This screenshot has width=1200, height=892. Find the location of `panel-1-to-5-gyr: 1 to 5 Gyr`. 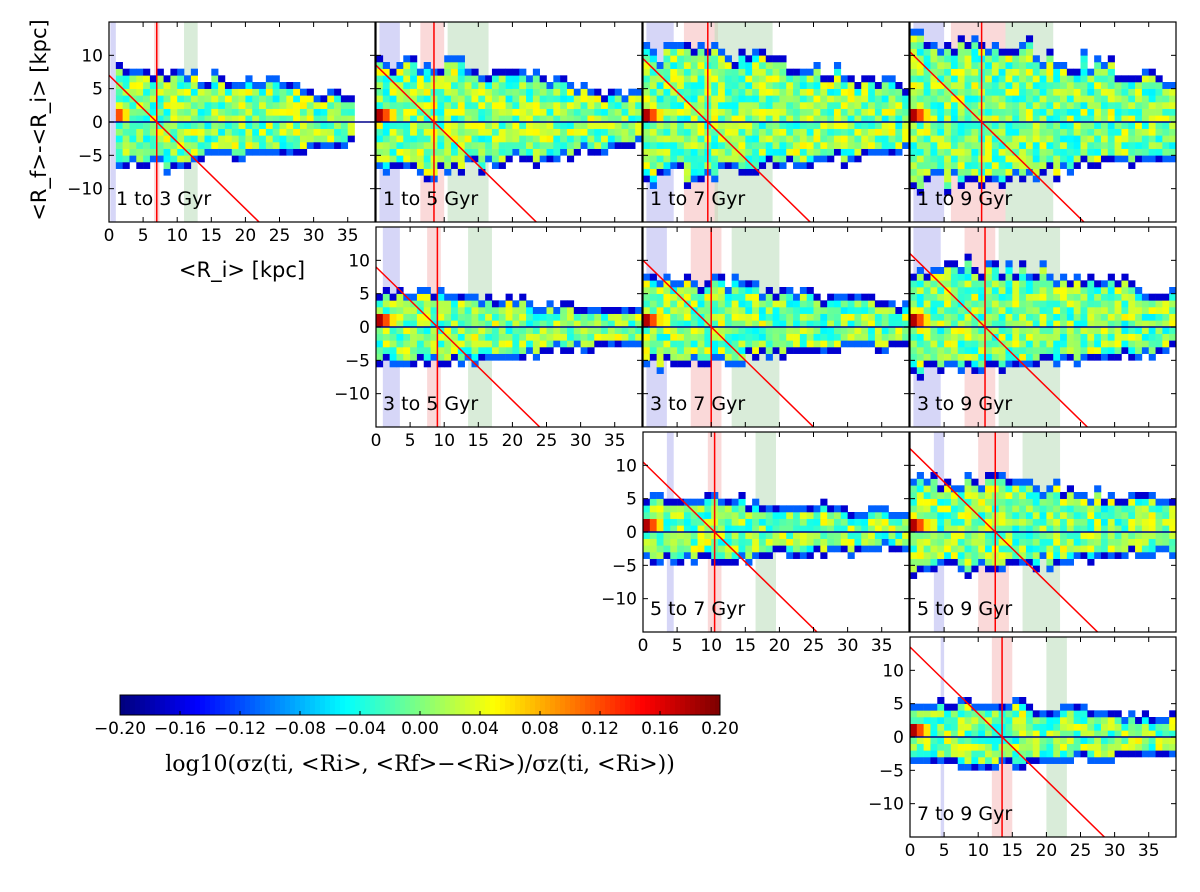

panel-1-to-5-gyr: 1 to 5 Gyr is located at coordinates (509, 122).